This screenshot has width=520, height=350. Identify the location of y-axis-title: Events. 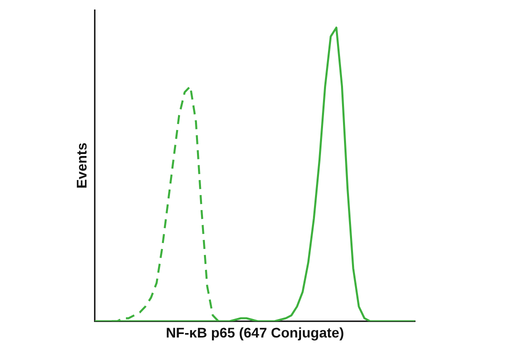
(81, 165).